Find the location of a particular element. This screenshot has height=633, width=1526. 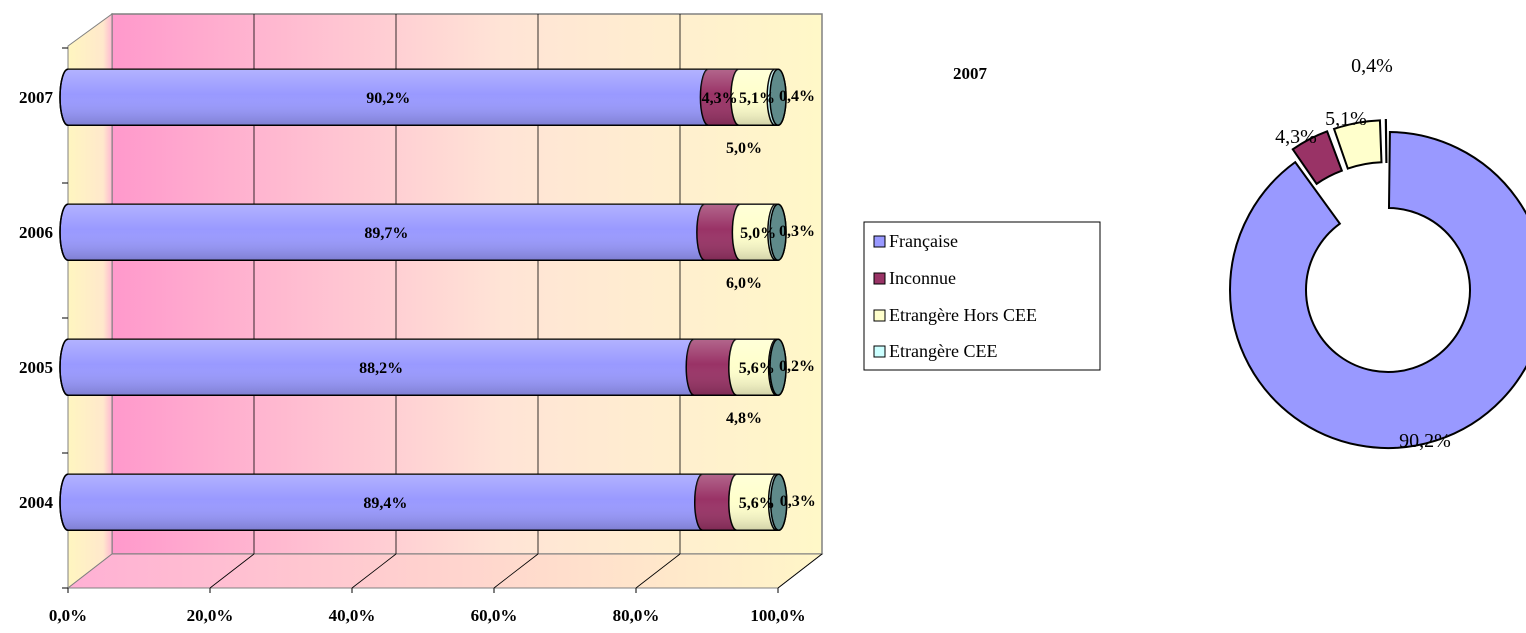

bar-label-francaise: 89,4% is located at coordinates (385, 503).